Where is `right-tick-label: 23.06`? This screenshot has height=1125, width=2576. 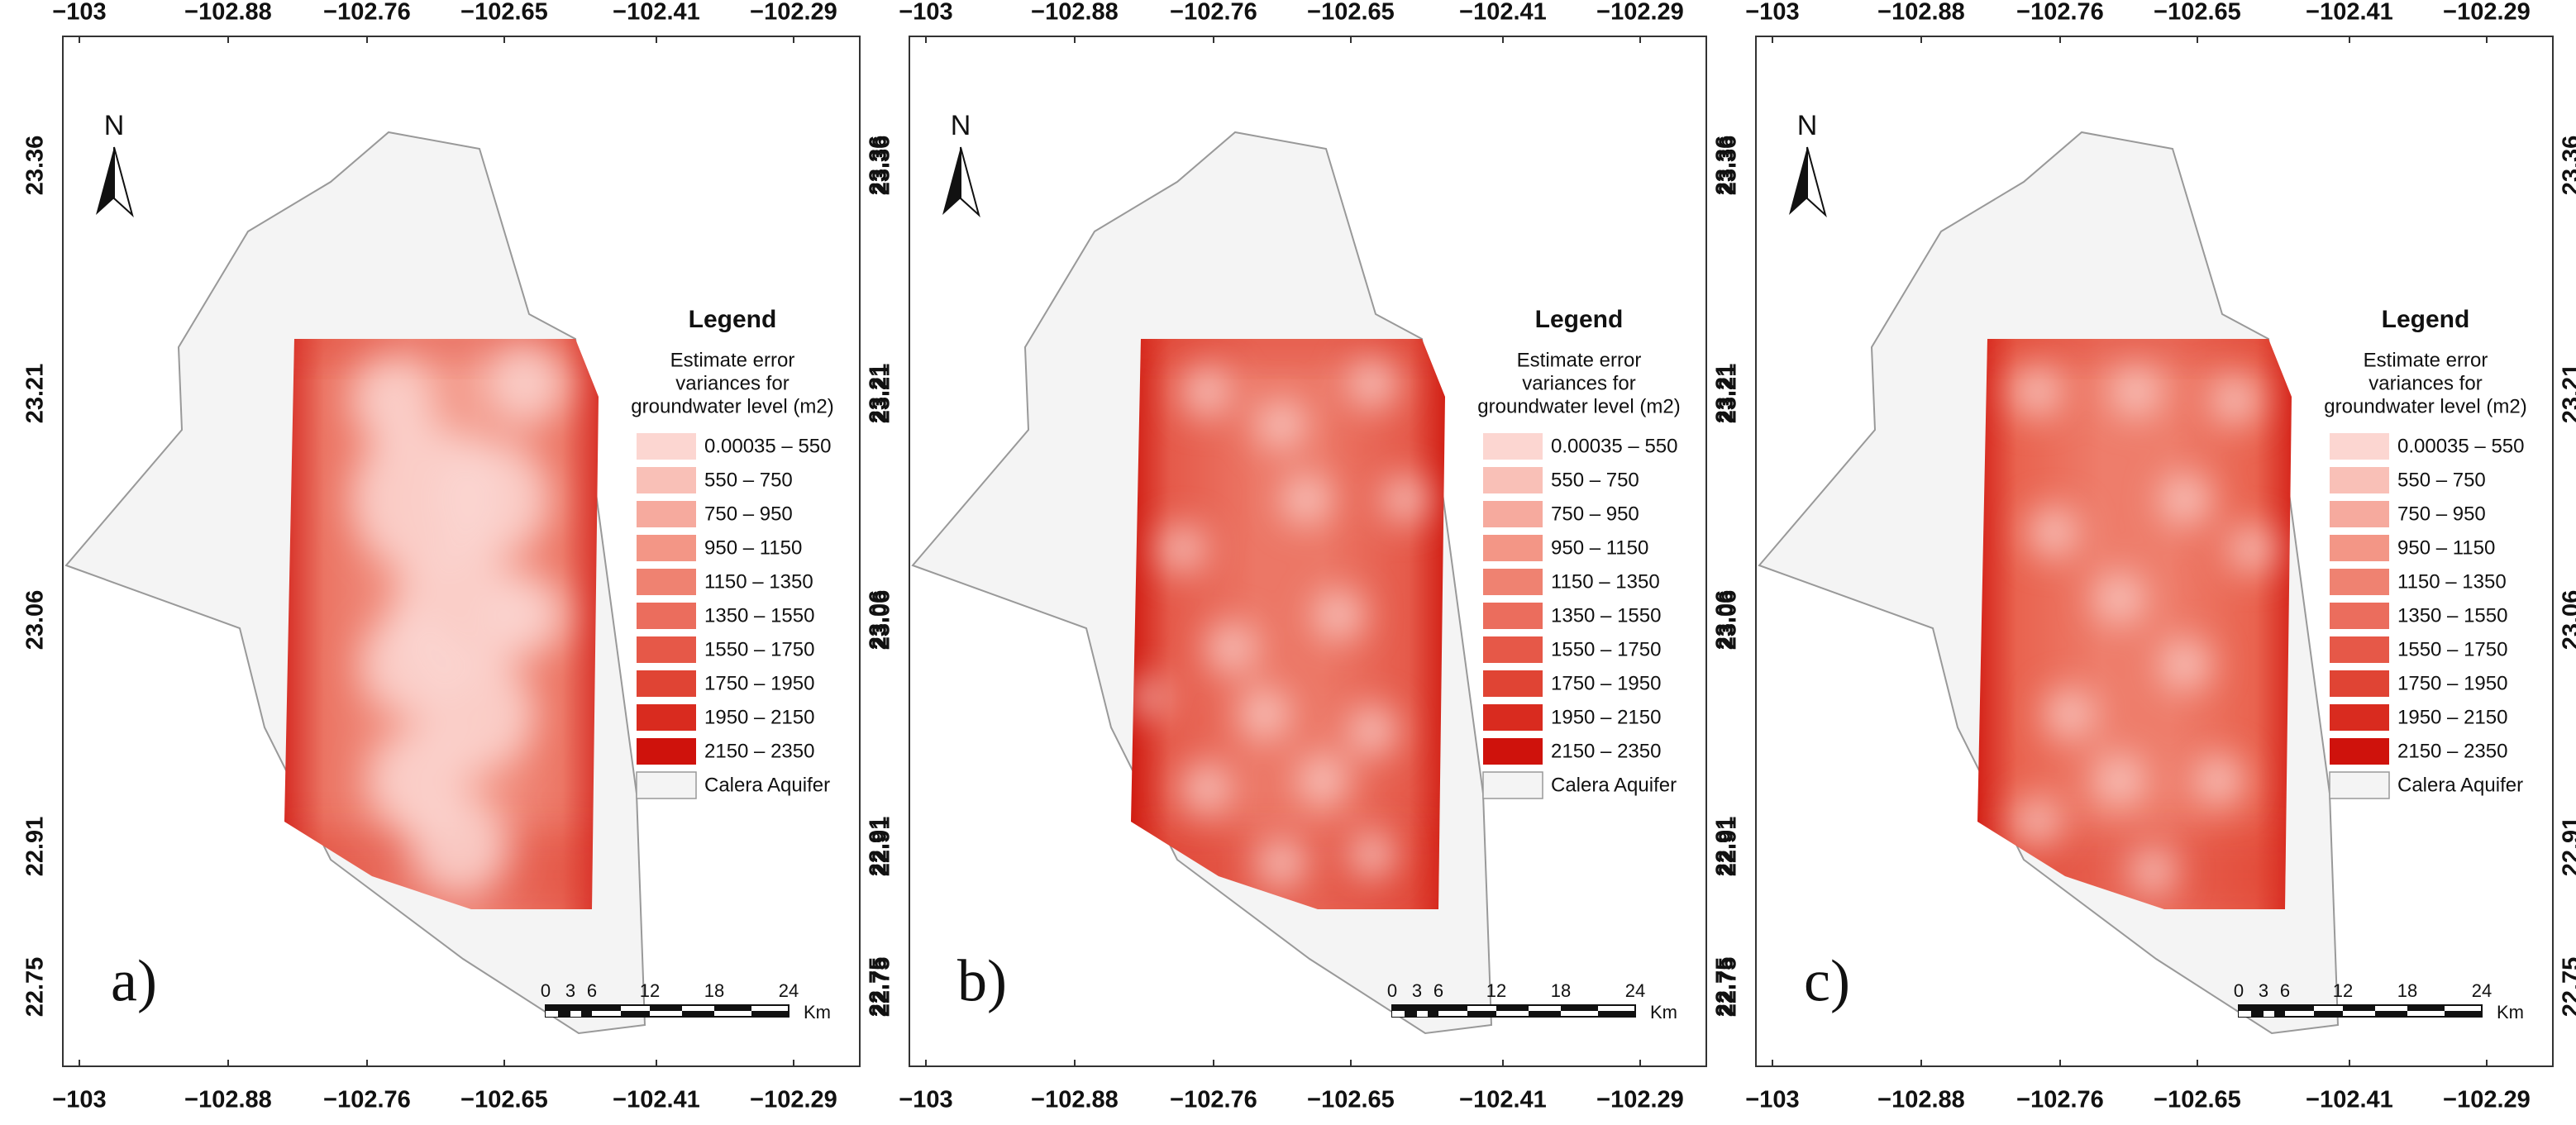 right-tick-label: 23.06 is located at coordinates (2567, 620).